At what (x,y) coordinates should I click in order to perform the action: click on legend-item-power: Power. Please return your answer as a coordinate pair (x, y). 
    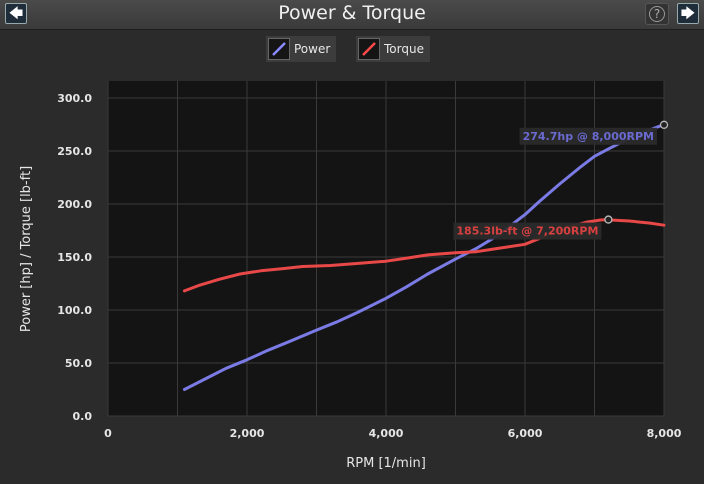
    Looking at the image, I should click on (301, 49).